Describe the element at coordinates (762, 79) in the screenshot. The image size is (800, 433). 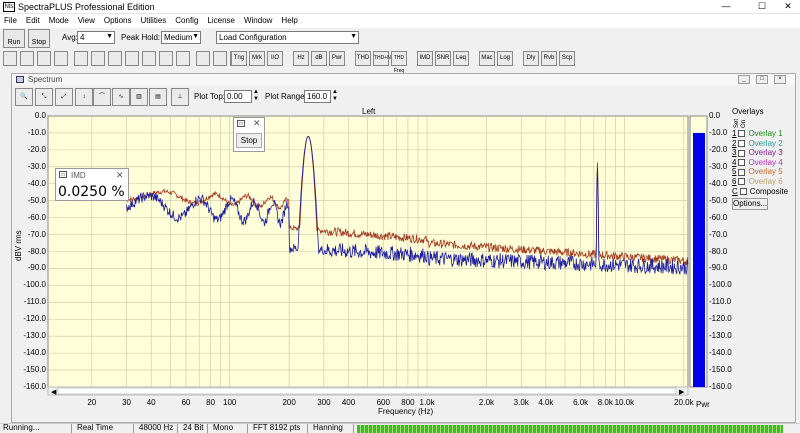
I see `spectrum-maximize-icon: □` at that location.